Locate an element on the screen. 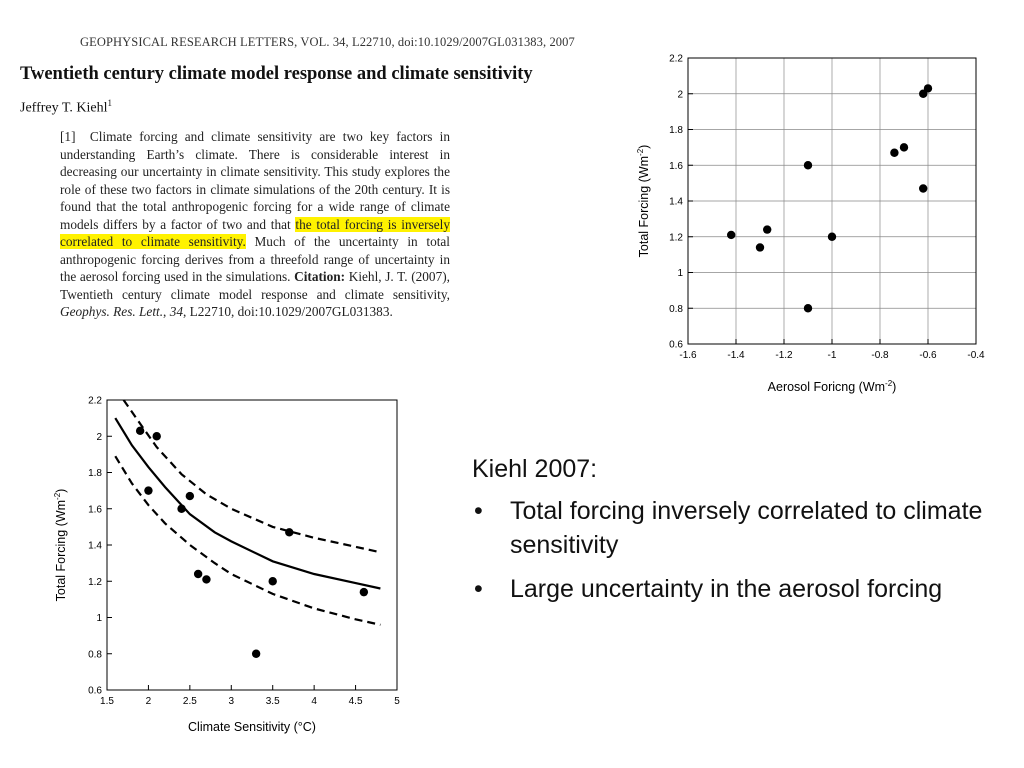 The height and width of the screenshot is (768, 1024). sensitivity-plot-frame is located at coordinates (252, 545).